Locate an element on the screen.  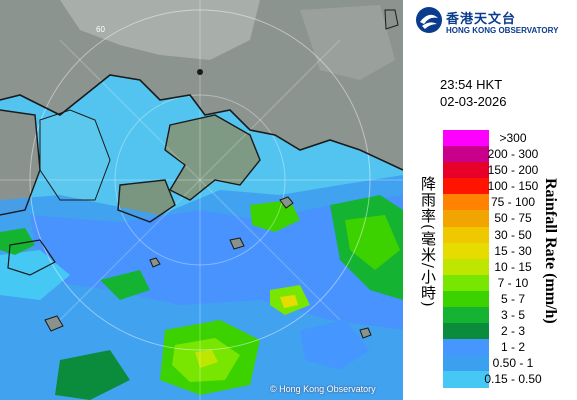
legend-row: 5 - 7 is located at coordinates (510, 299).